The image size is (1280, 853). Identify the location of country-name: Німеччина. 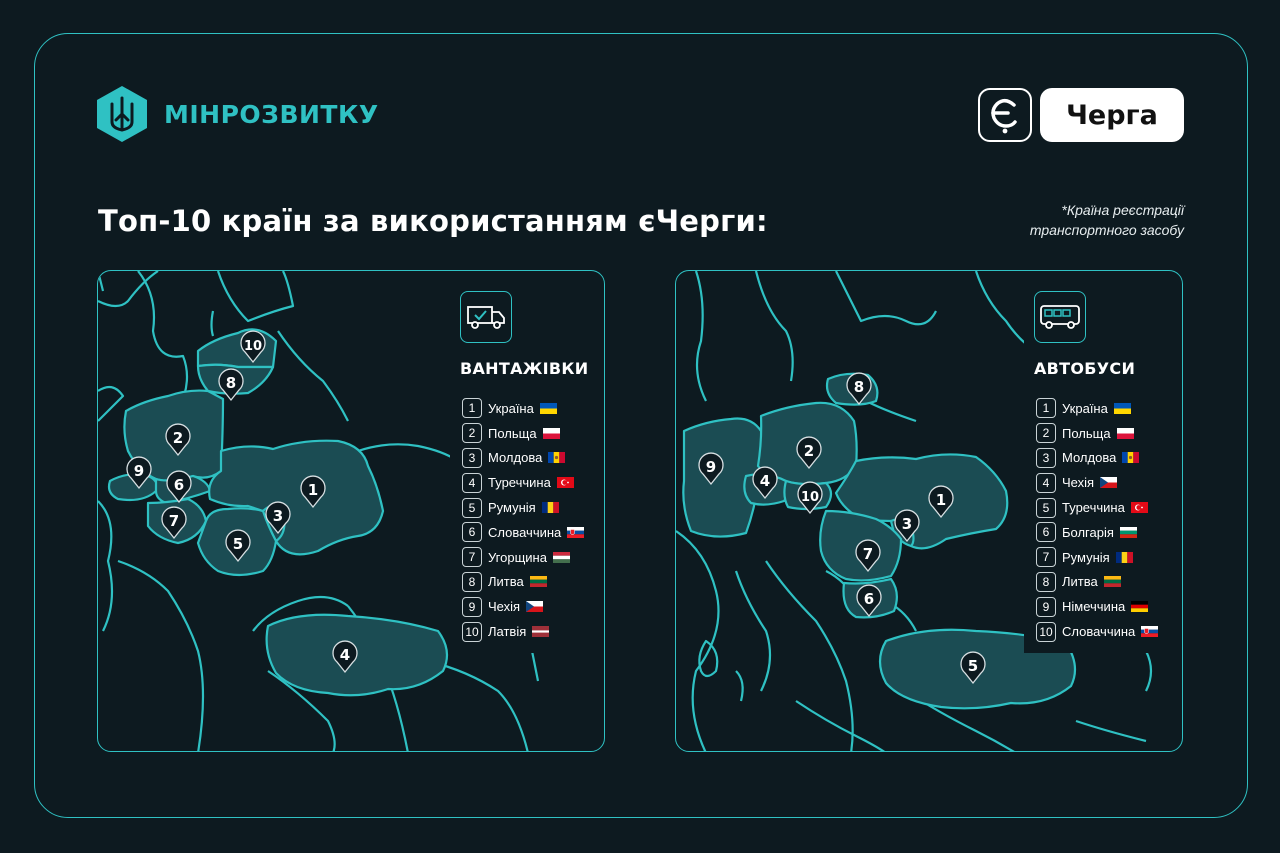
(1094, 607).